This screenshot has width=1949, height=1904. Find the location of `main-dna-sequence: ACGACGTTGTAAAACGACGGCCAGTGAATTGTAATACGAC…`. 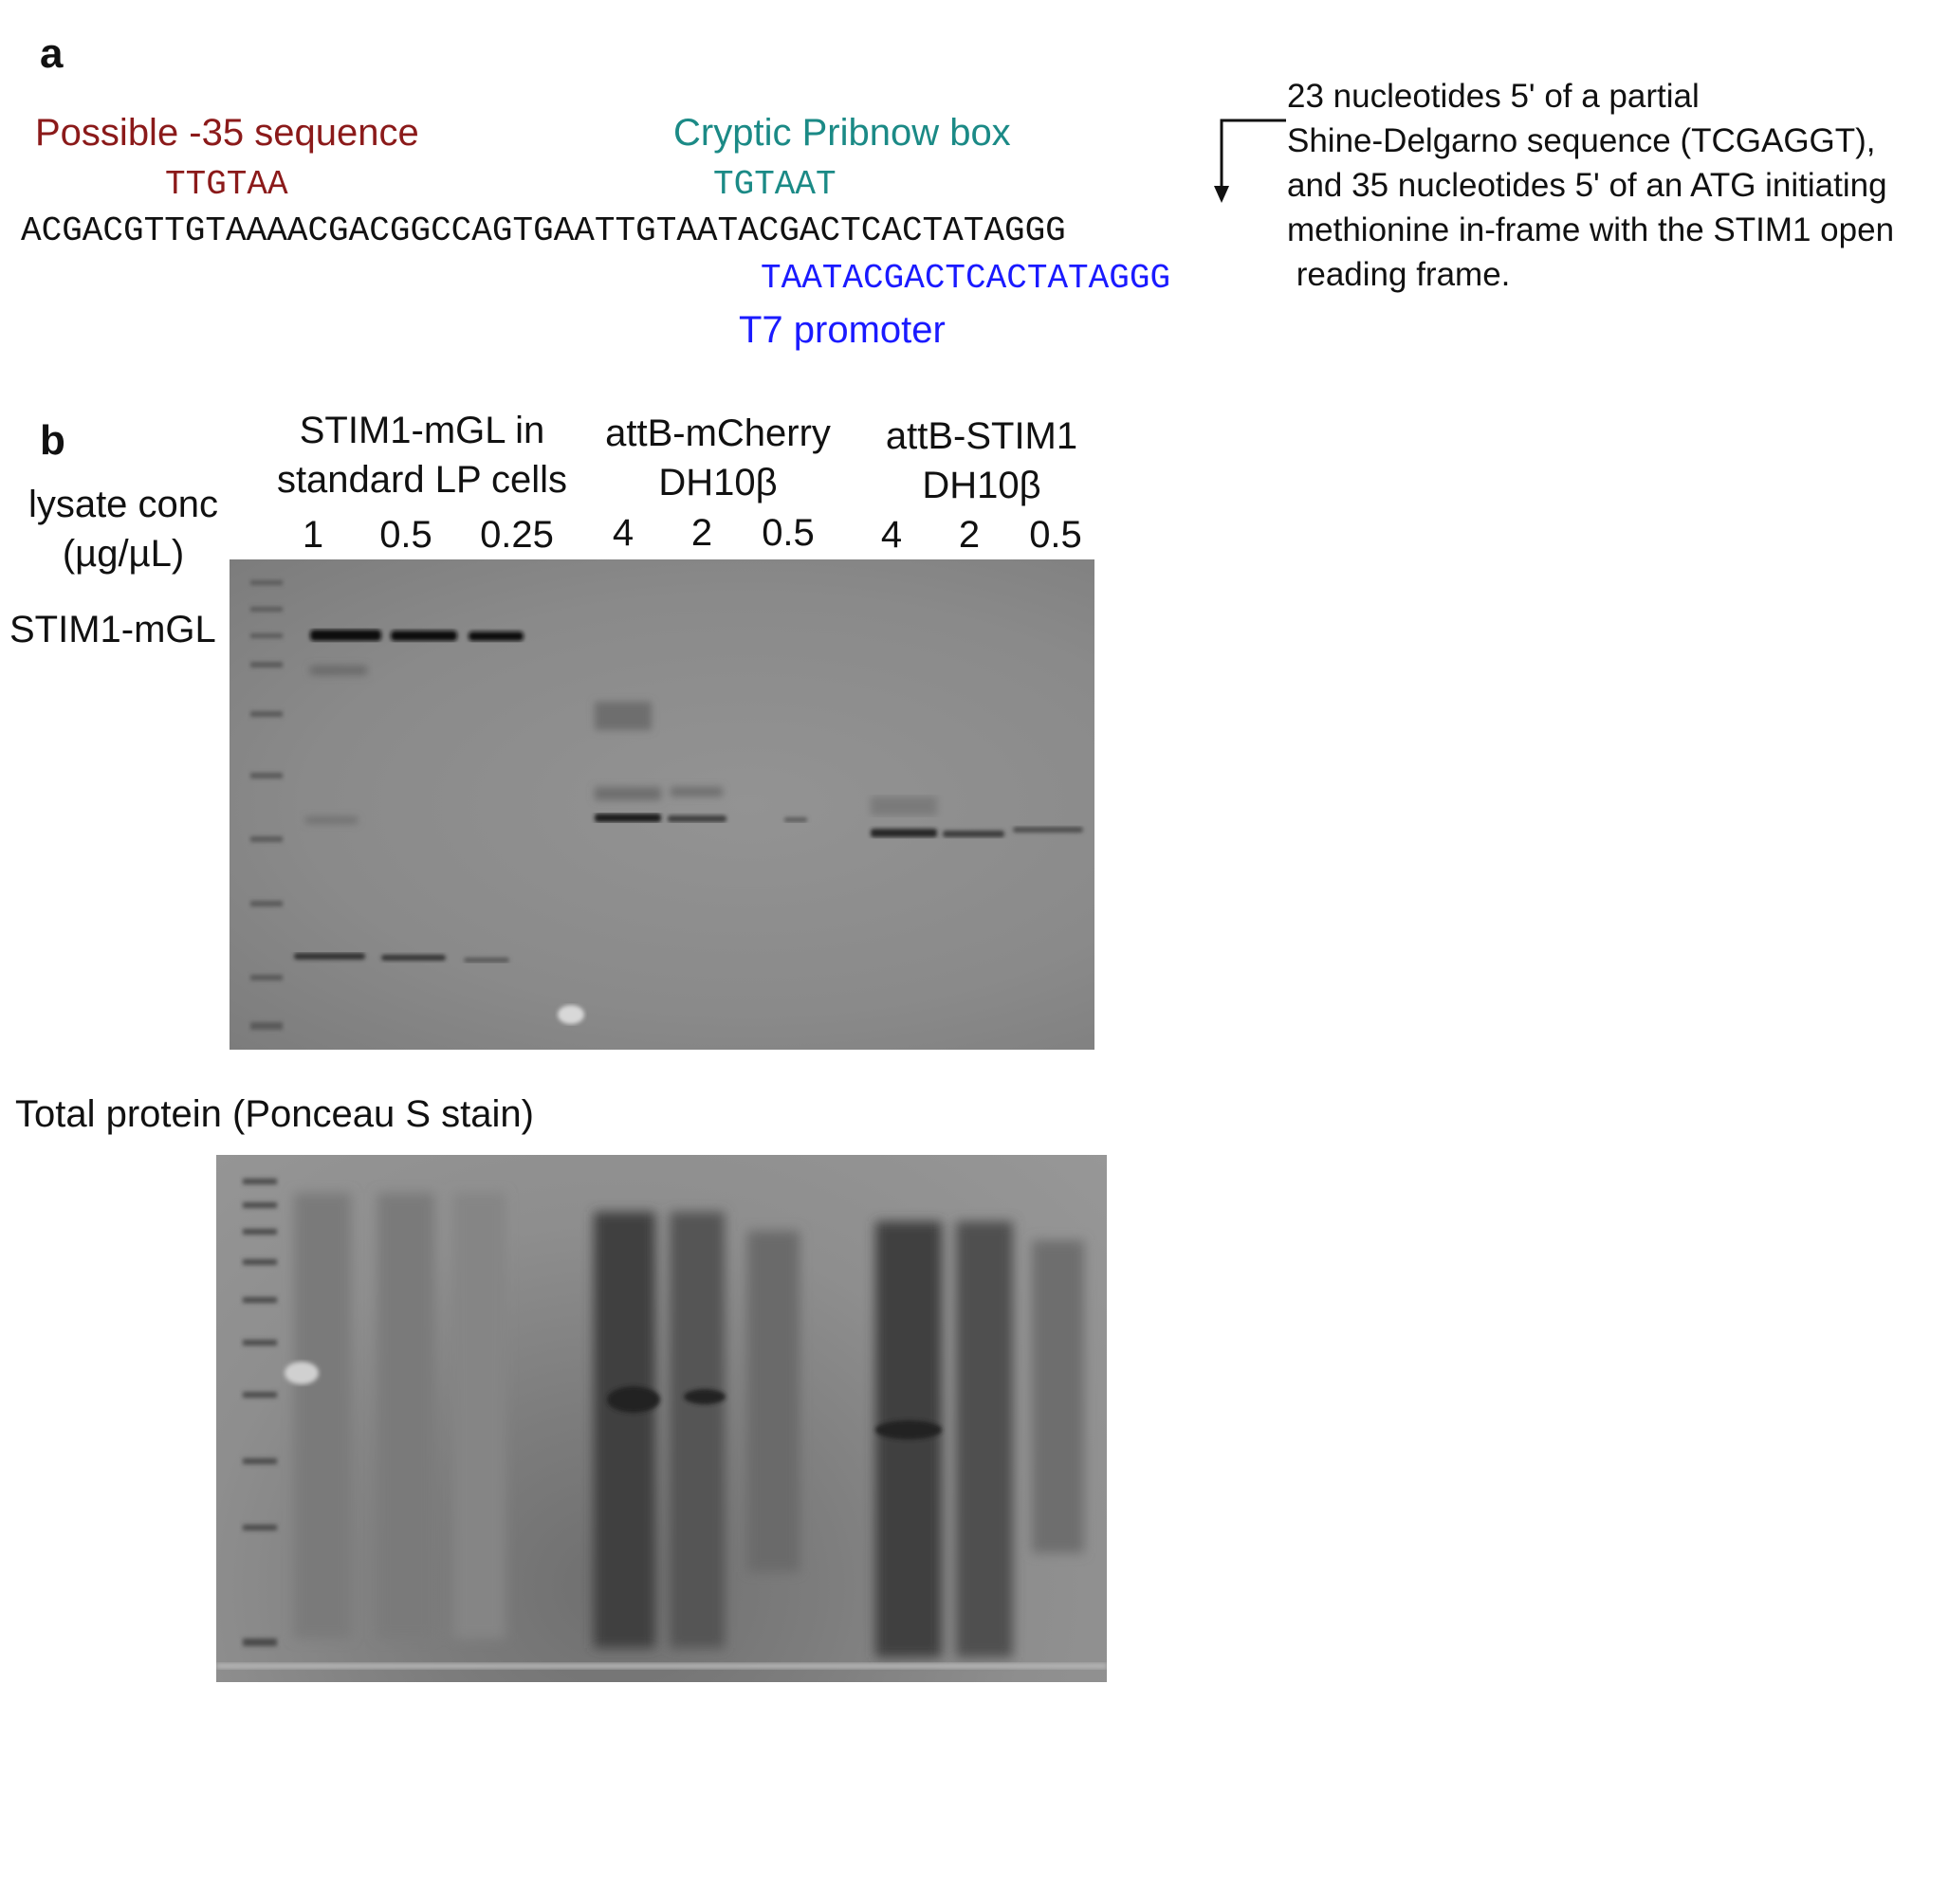

main-dna-sequence: ACGACGTTGTAAAACGACGGCCAGTGAATTGTAATACGAC… is located at coordinates (543, 231).